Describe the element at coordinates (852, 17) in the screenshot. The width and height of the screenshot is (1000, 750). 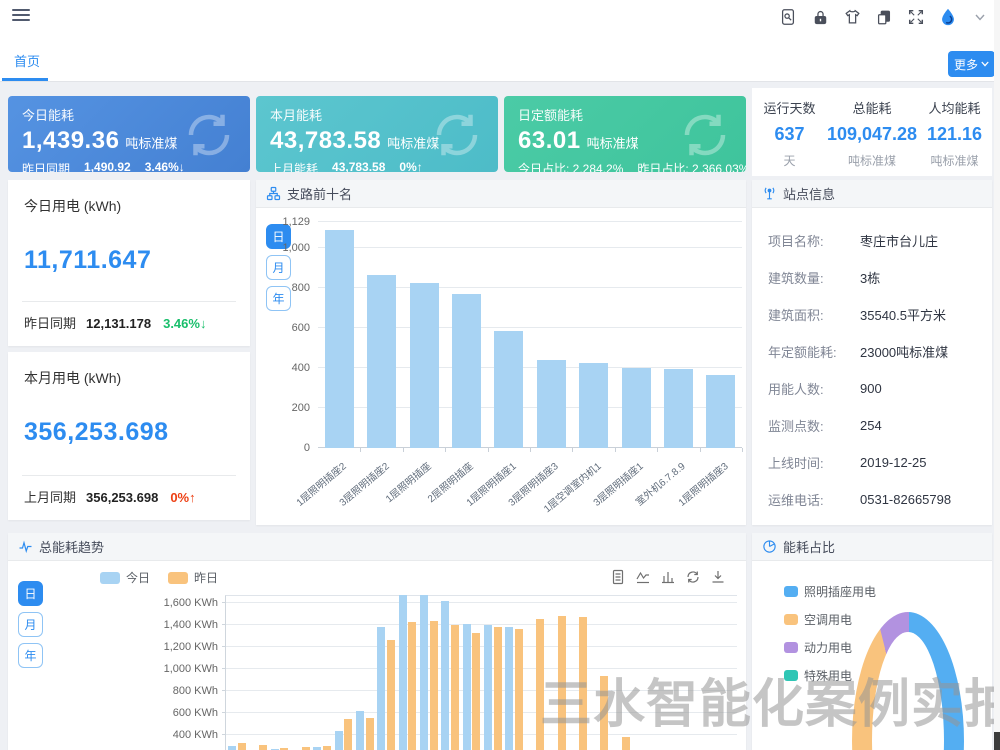
I see `theme-icon` at that location.